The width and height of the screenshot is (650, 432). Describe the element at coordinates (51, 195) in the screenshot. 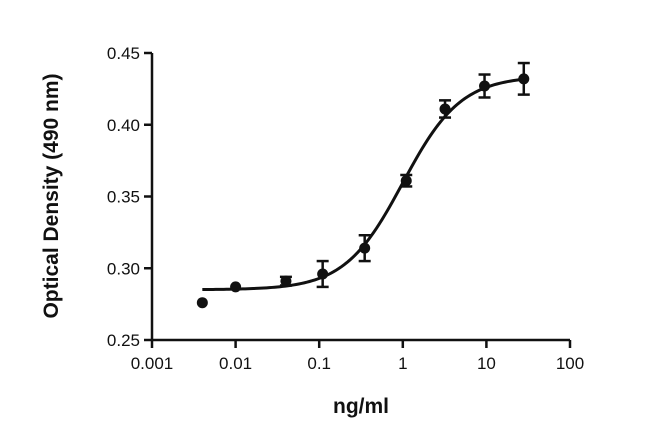

I see `y-axis-title: Optical Density (490 nm)` at that location.